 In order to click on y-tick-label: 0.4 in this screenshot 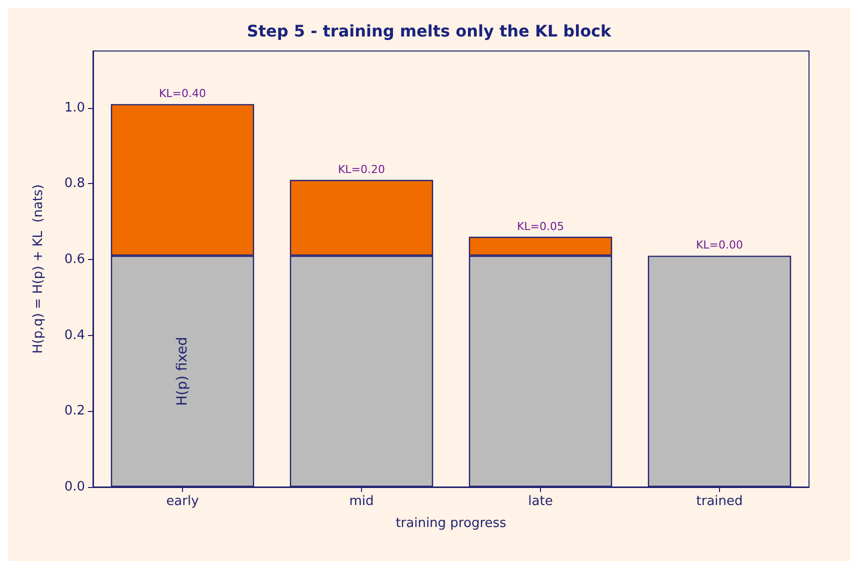, I will do `click(74, 335)`.